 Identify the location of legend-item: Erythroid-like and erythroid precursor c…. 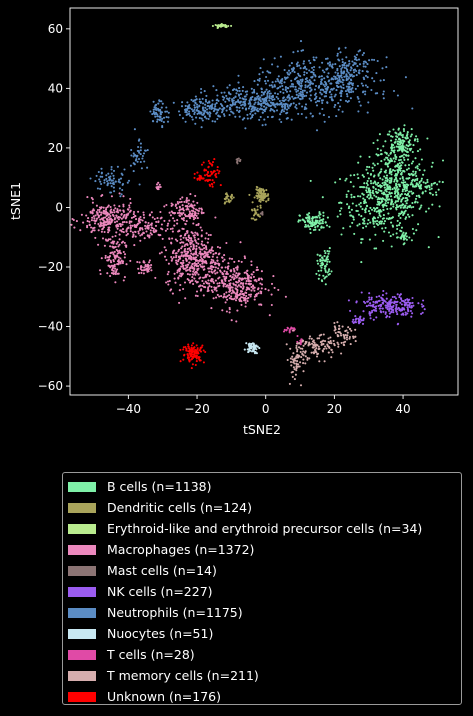
(264, 528).